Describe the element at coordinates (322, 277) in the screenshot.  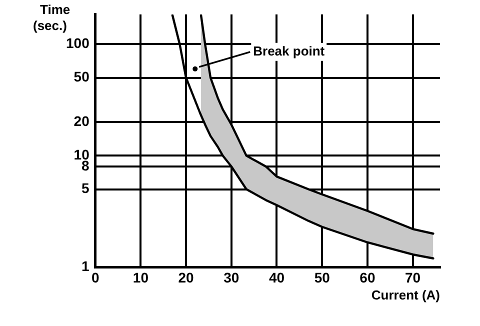
I see `x-tick-label: 50` at that location.